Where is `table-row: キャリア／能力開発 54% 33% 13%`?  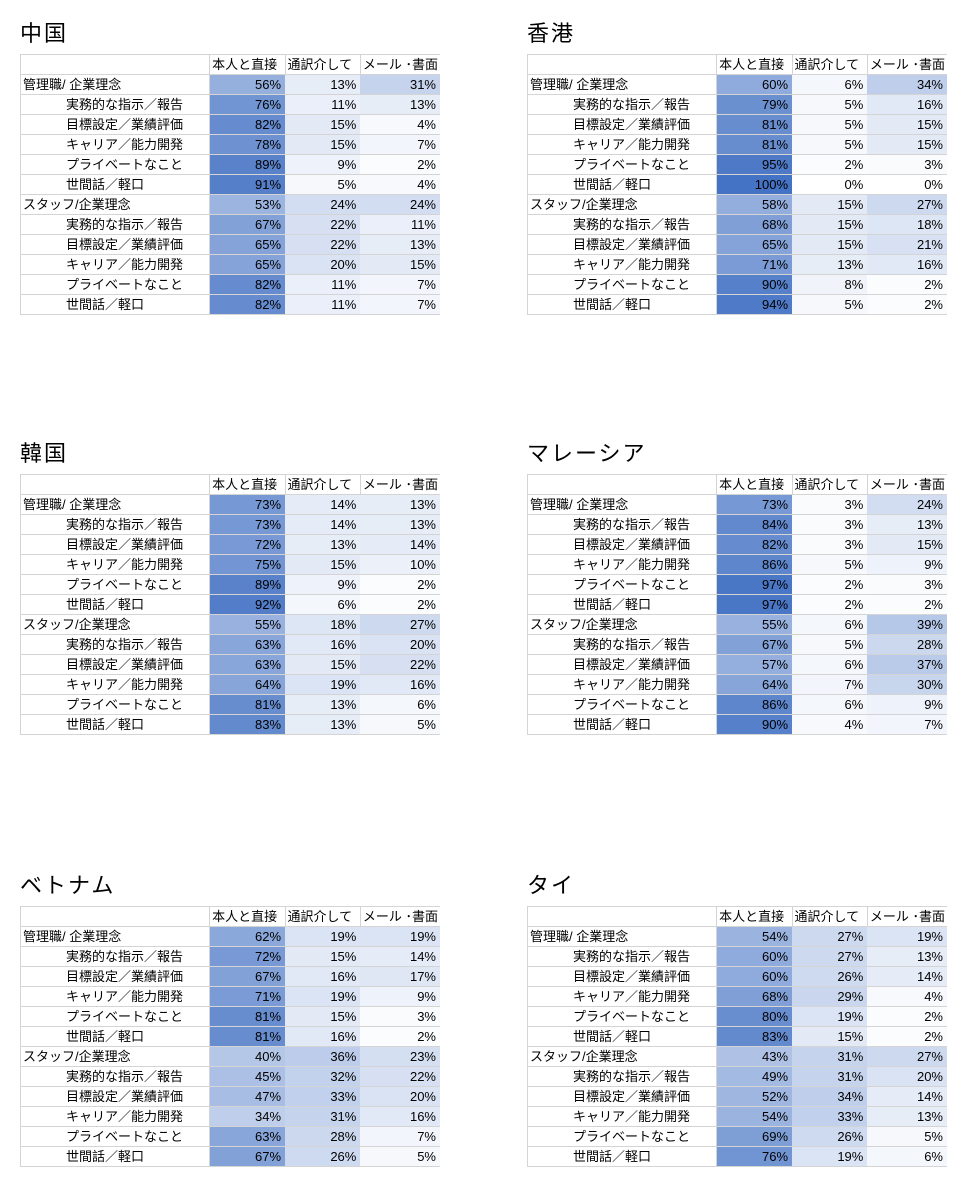 table-row: キャリア／能力開発 54% 33% 13% is located at coordinates (736, 1116).